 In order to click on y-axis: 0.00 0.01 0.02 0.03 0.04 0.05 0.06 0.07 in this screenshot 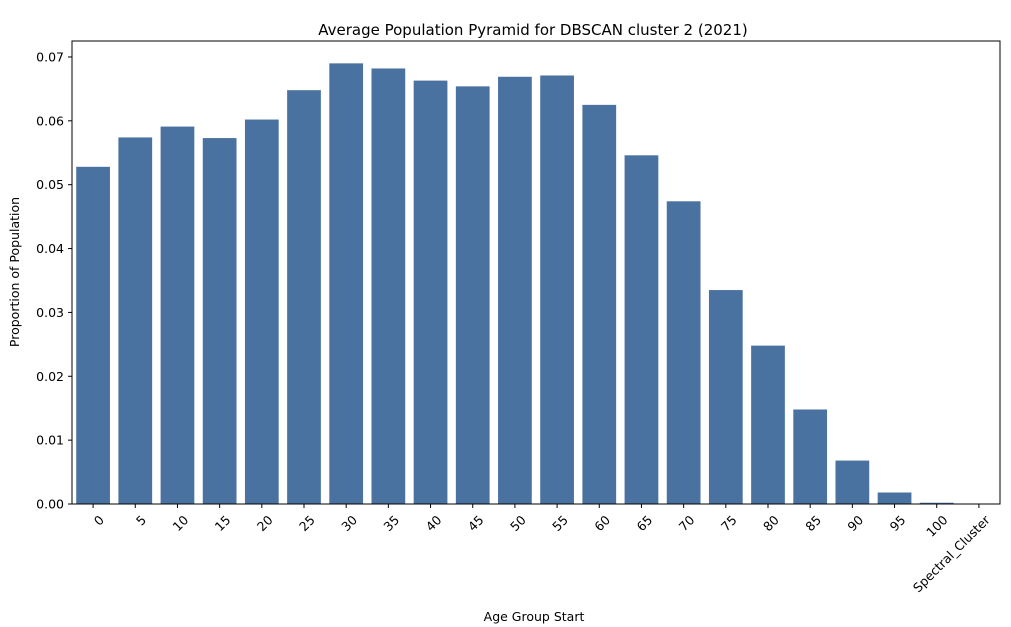, I will do `click(54, 280)`.